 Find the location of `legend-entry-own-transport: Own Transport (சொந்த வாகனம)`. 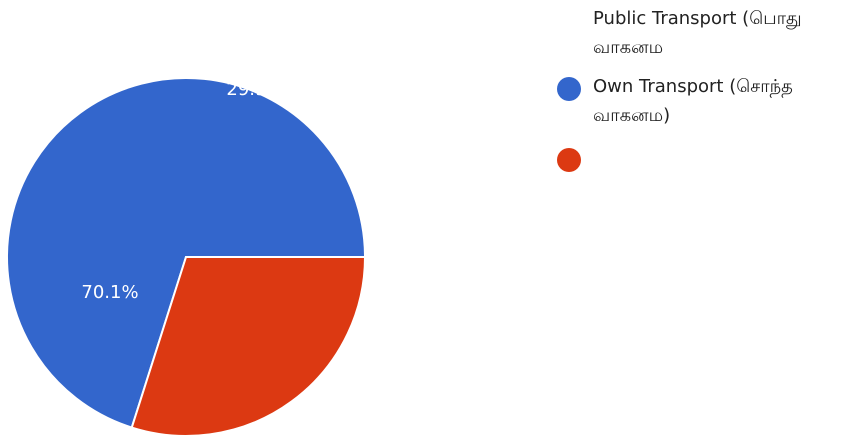

legend-entry-own-transport: Own Transport (சொந்த வாகனம) is located at coordinates (693, 101).